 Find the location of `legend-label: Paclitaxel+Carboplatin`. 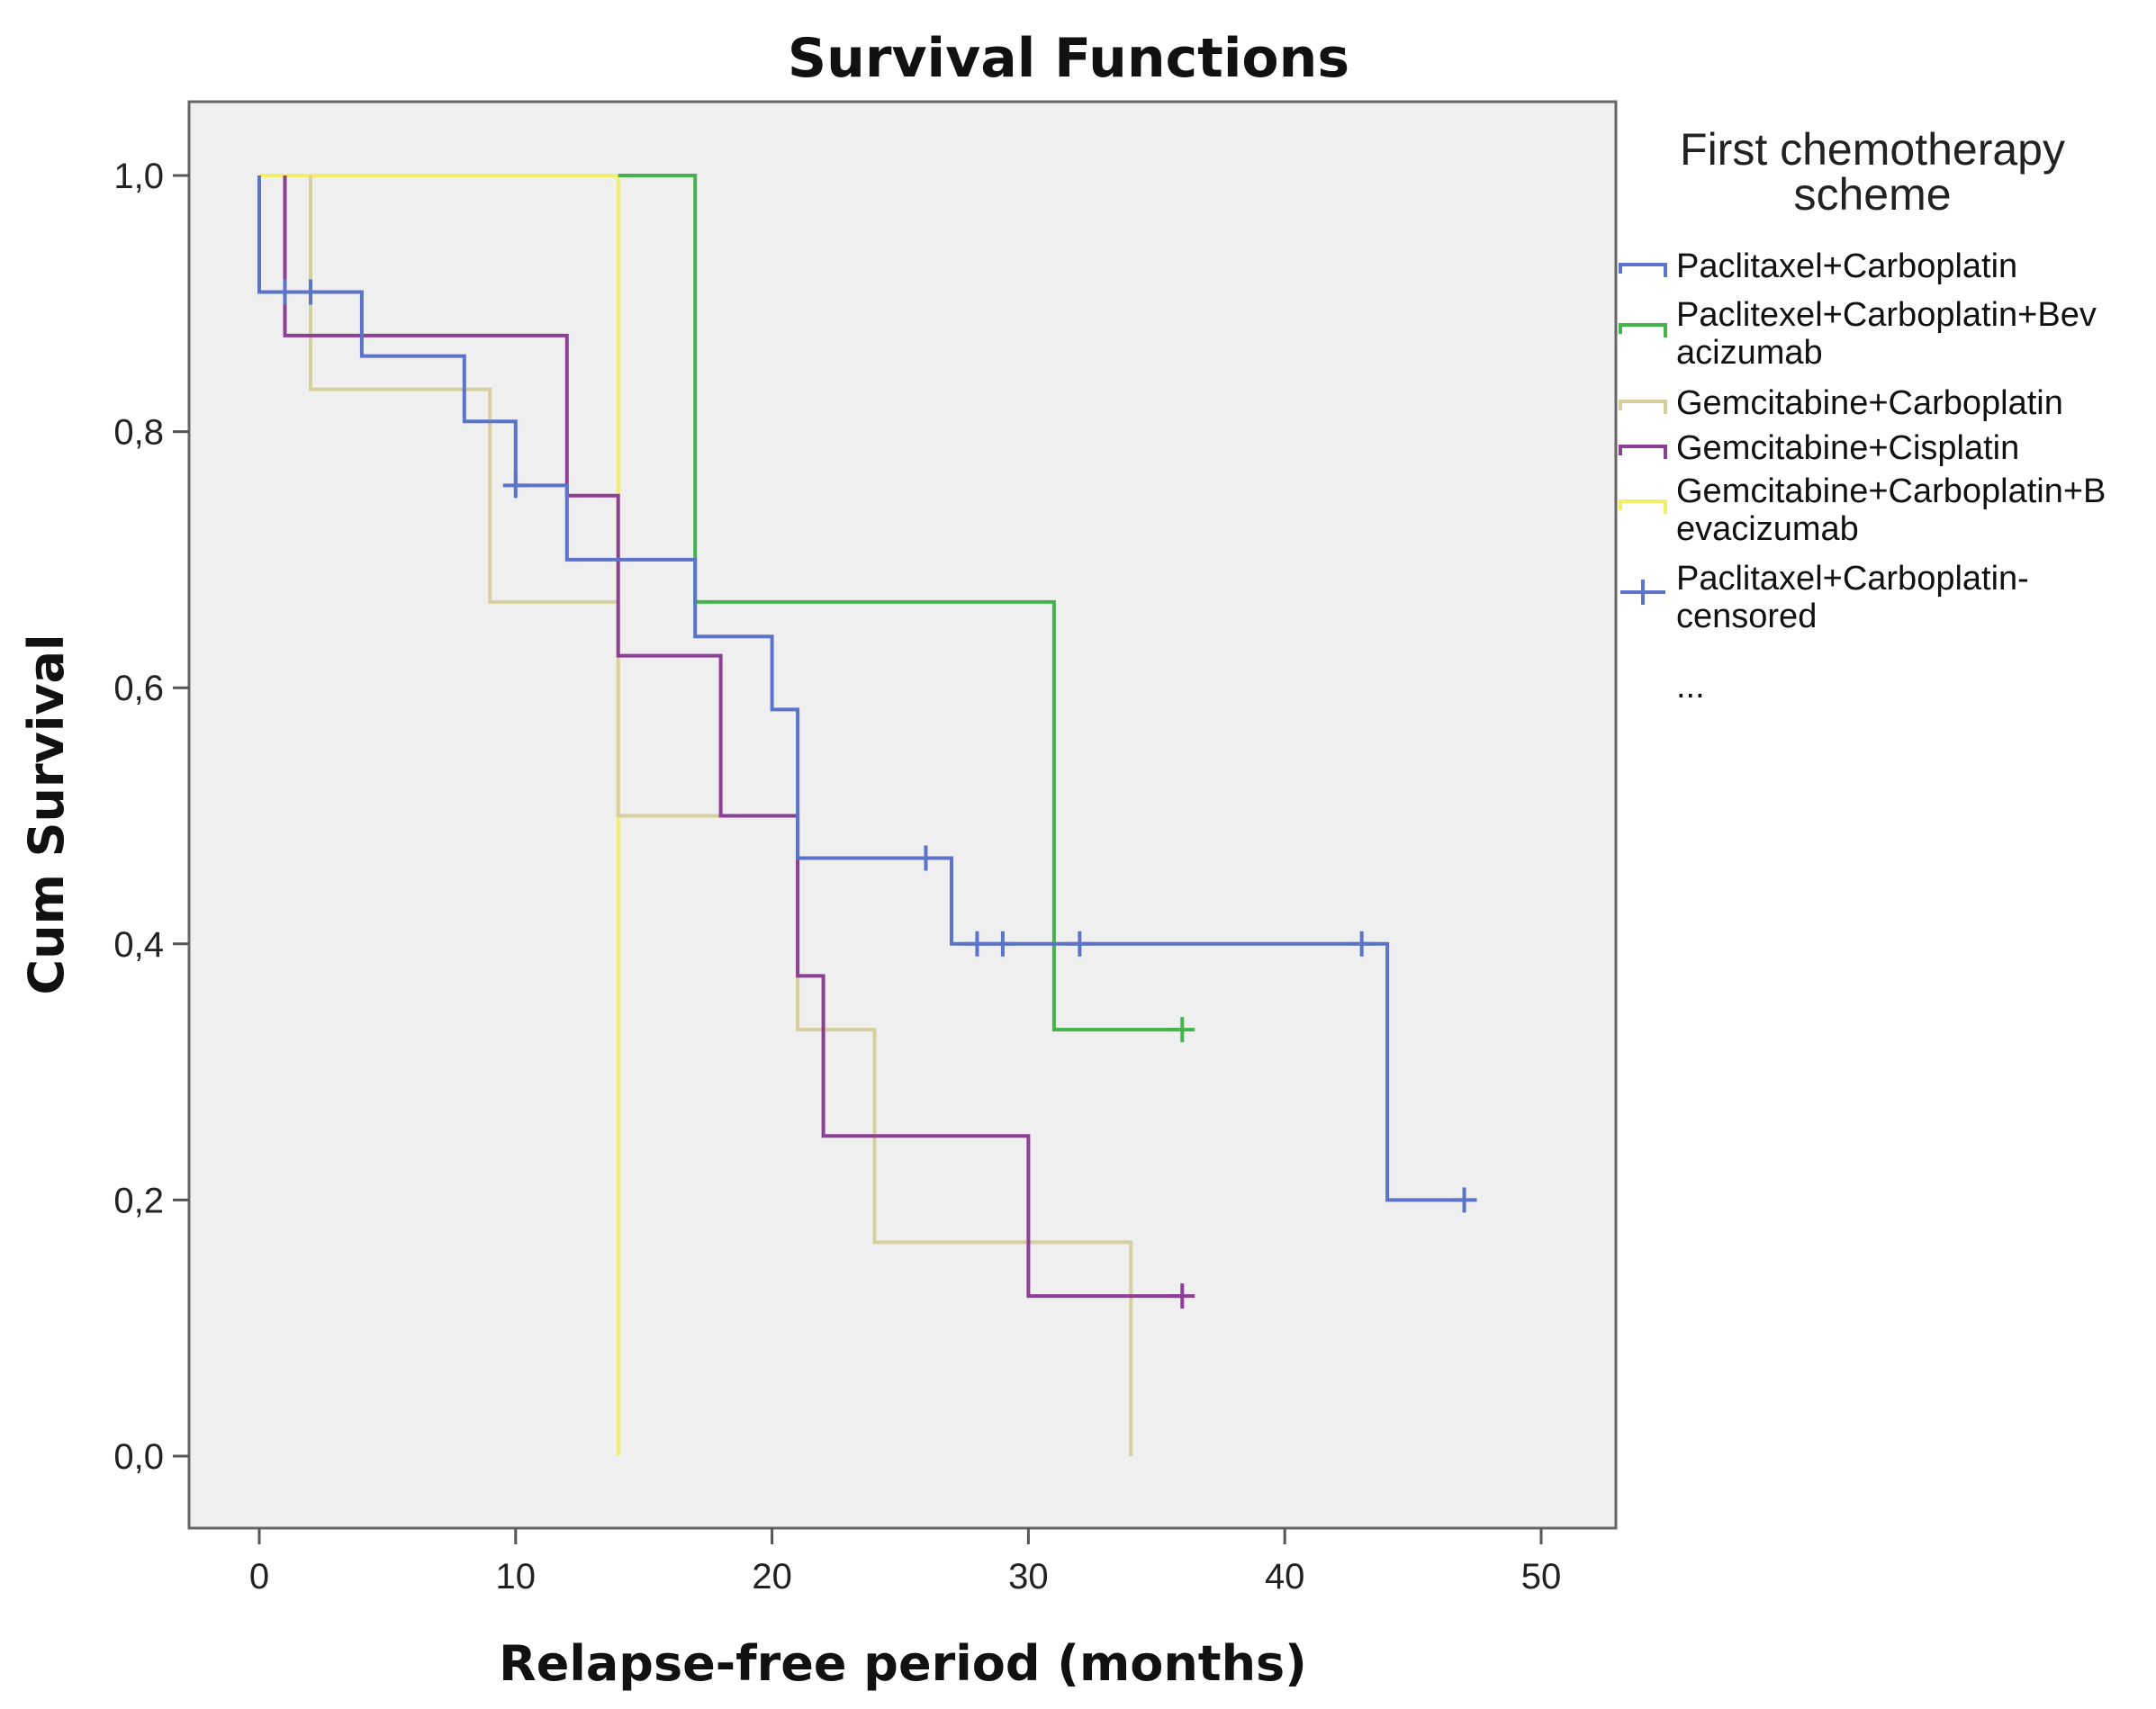

legend-label: Paclitaxel+Carboplatin is located at coordinates (1846, 266).